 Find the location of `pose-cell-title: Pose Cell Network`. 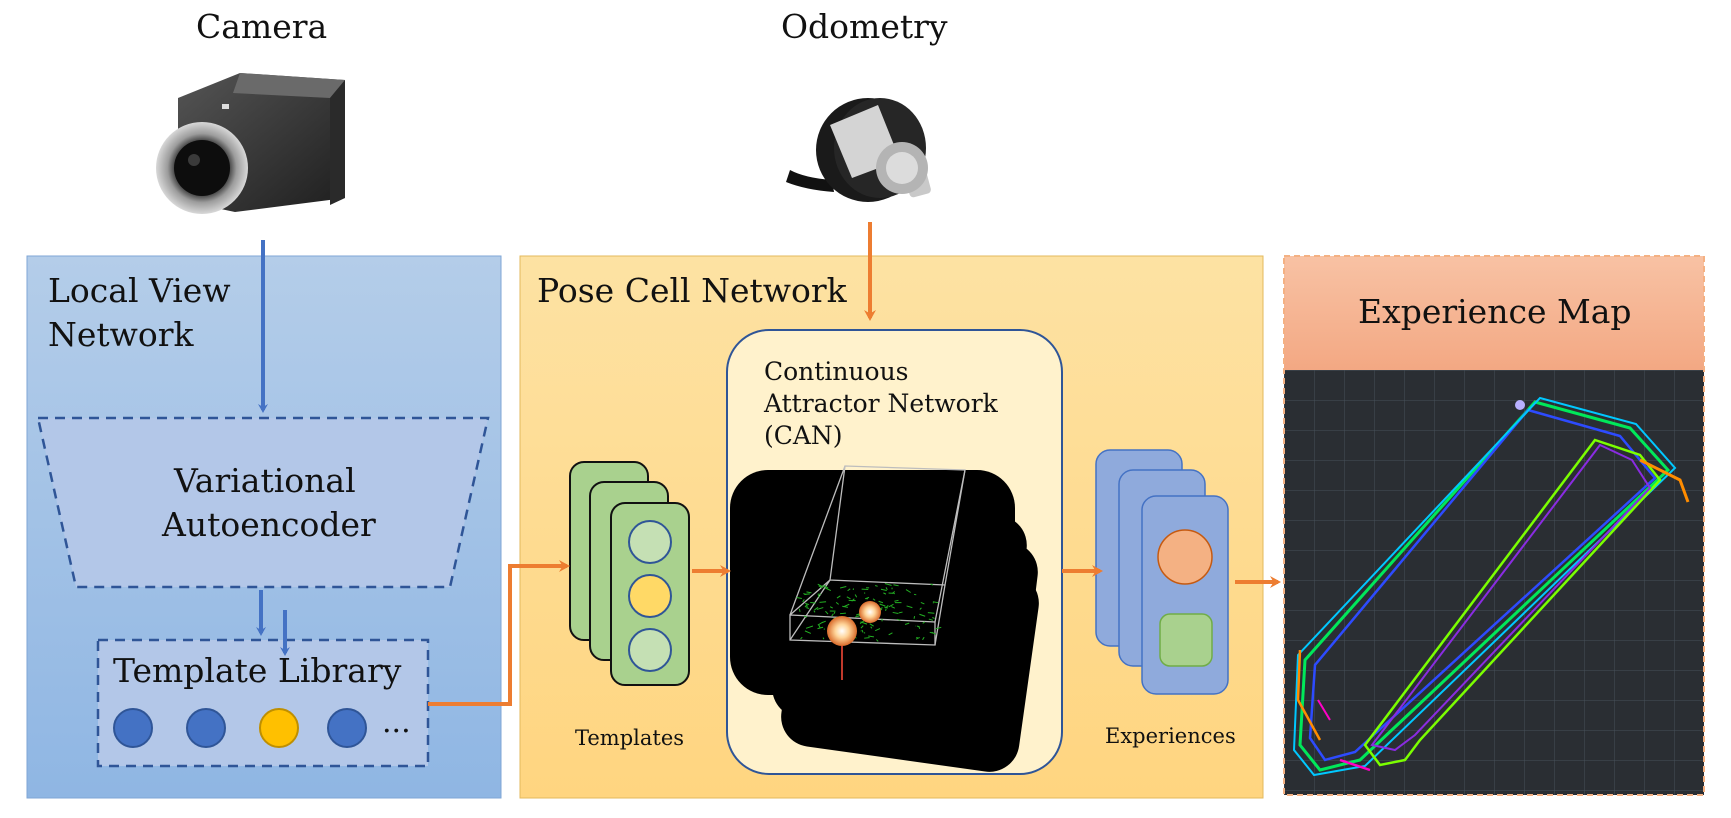

pose-cell-title: Pose Cell Network is located at coordinates (692, 290).